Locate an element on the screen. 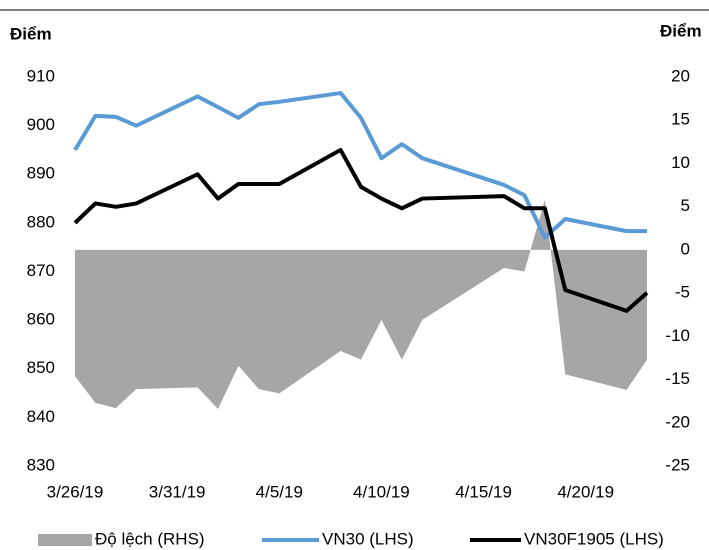  y-tick-label: 840 is located at coordinates (41, 416).